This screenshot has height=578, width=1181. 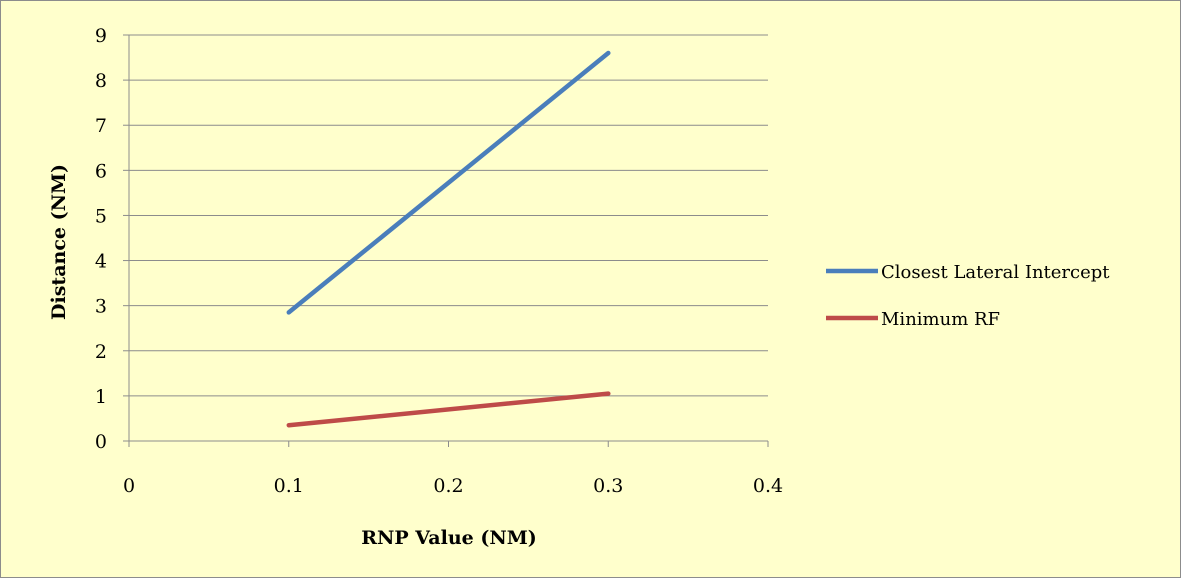 What do you see at coordinates (289, 486) in the screenshot?
I see `x-tick-label: 0.1` at bounding box center [289, 486].